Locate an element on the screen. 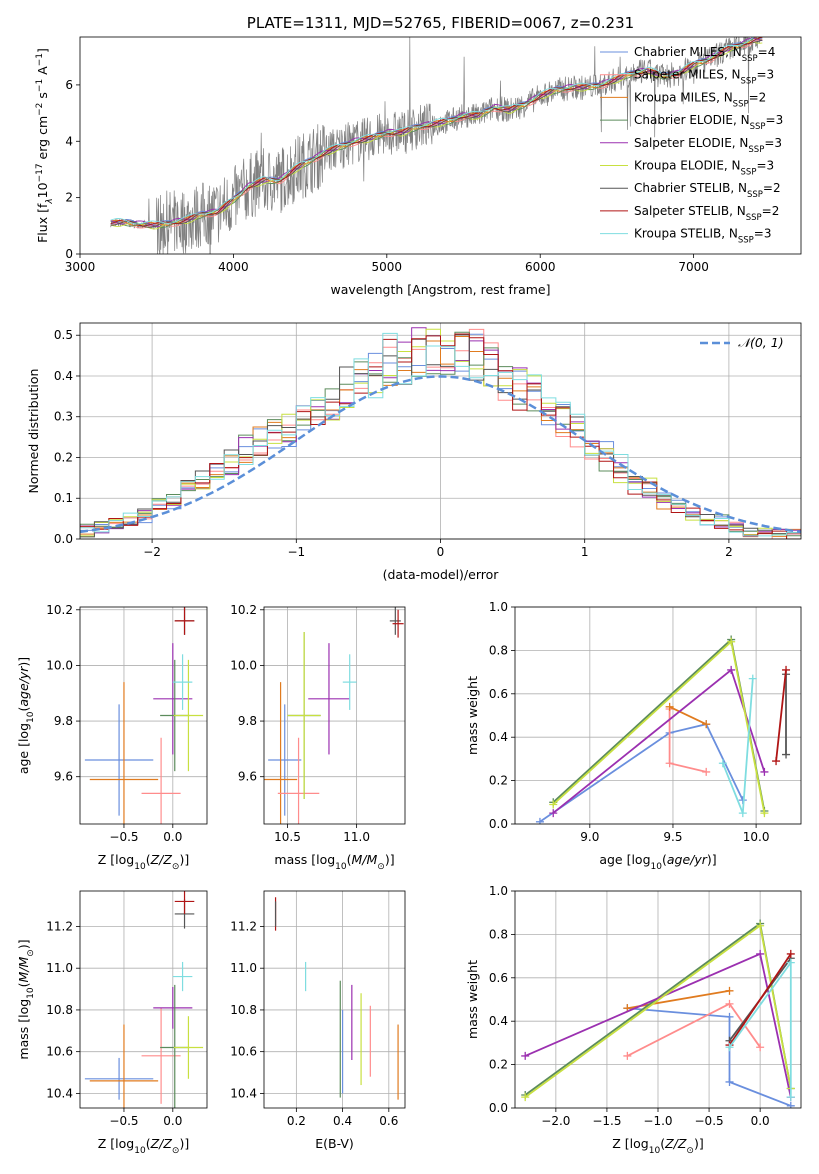 Image resolution: width=819 pixels, height=1174 pixels. axes: −2.0 −1.5 −1.0 −0.5 0.0 0.0 0.2 0.4 0.6 0.8 1.0 is located at coordinates (629, 1006).